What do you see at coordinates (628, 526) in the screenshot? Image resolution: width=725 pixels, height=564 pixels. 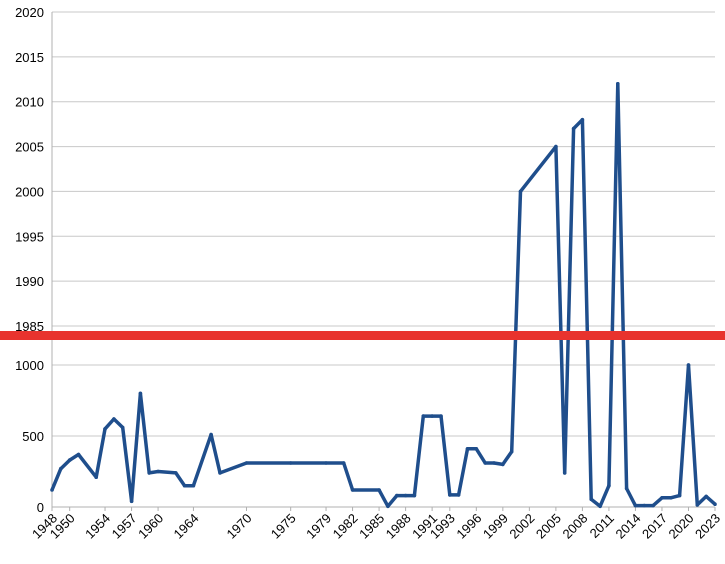 I see `x-tick-label: 2014` at bounding box center [628, 526].